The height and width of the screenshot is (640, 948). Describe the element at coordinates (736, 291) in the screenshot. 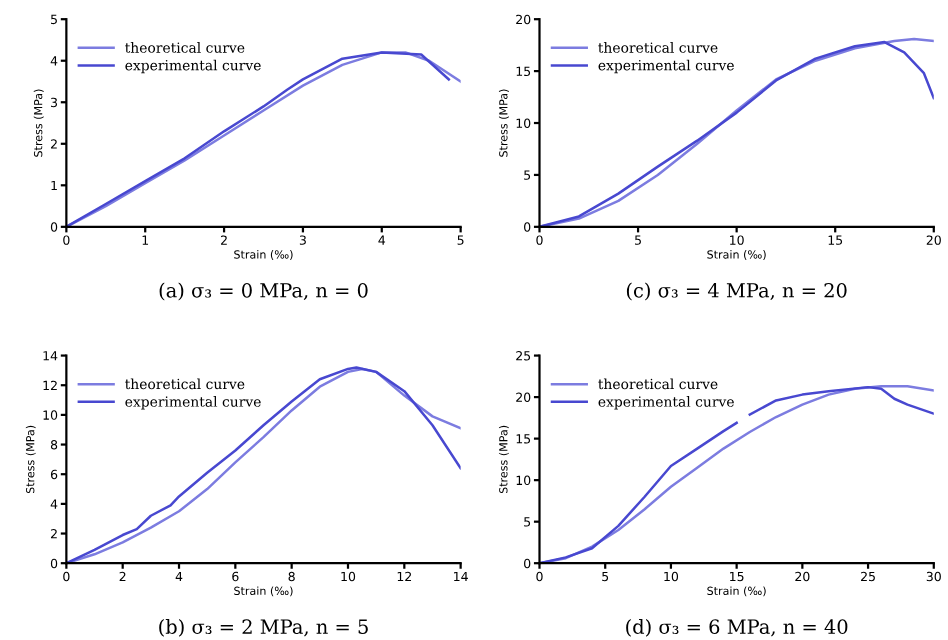

I see `text: (c) σ₃ = 4 MPa, n = 20` at that location.